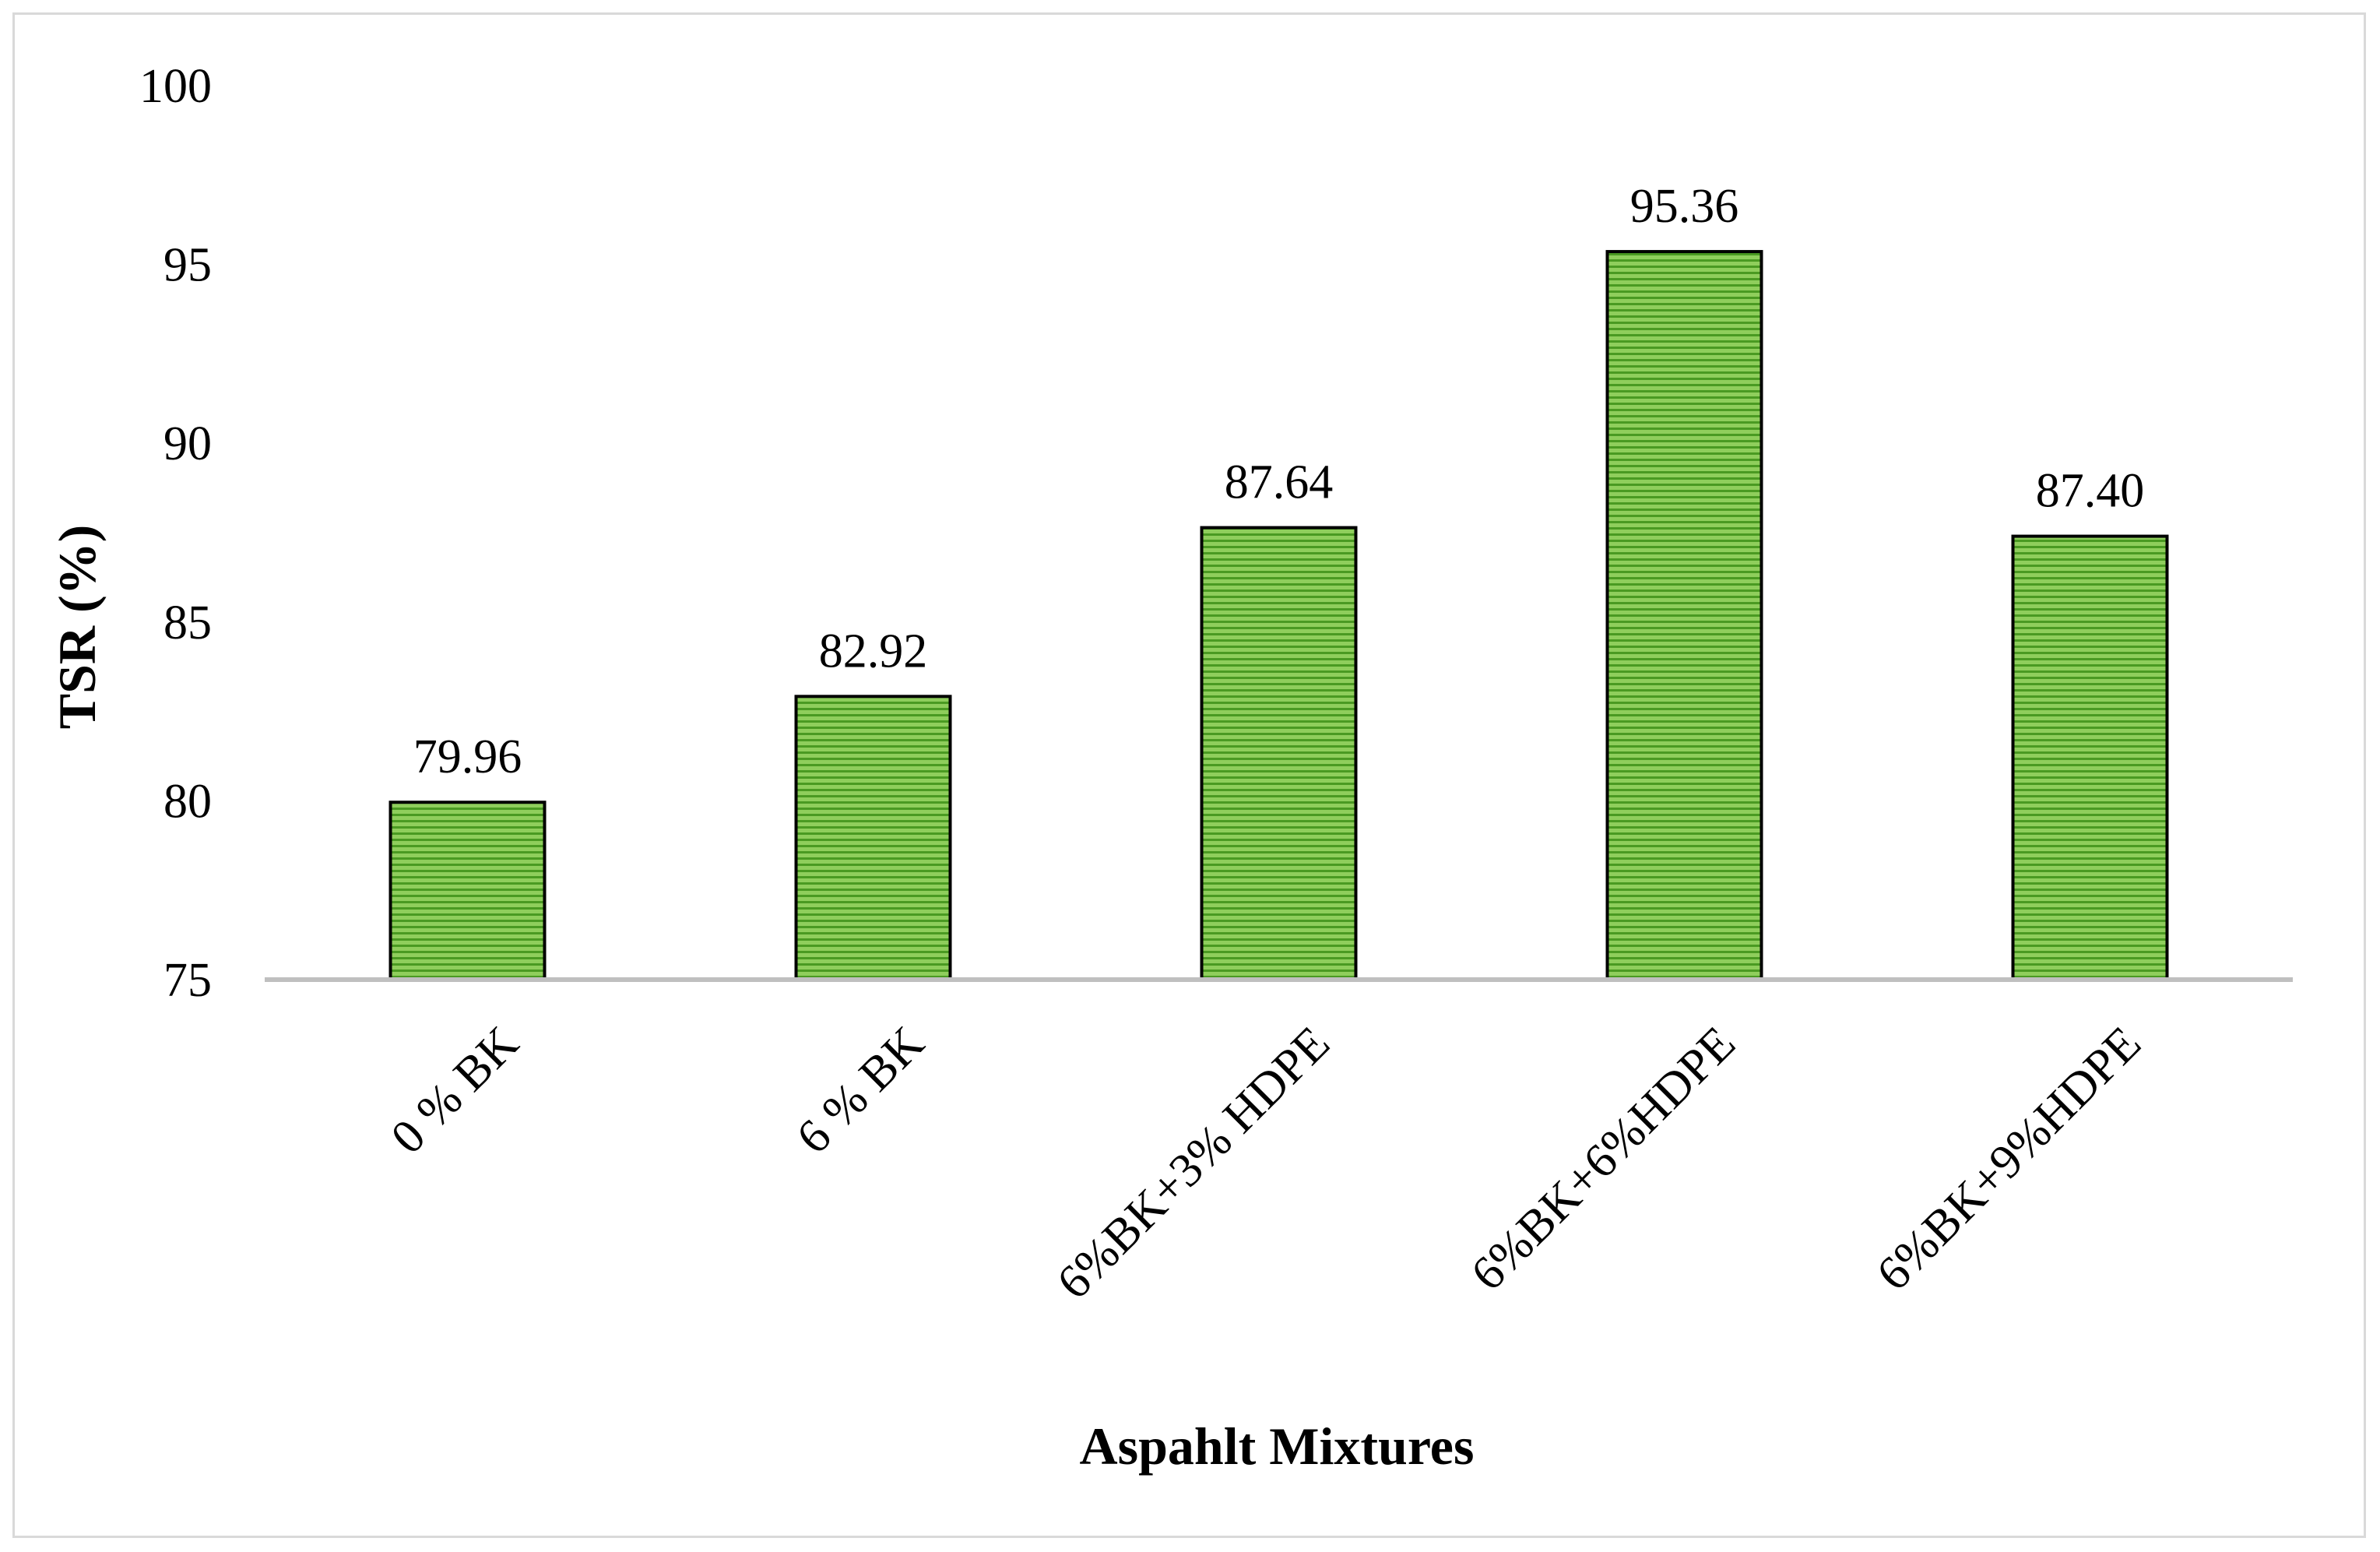 This screenshot has width=2380, height=1552. Describe the element at coordinates (175, 533) in the screenshot. I see `y-axis-ticks: 75 80 85 90 95 100` at that location.